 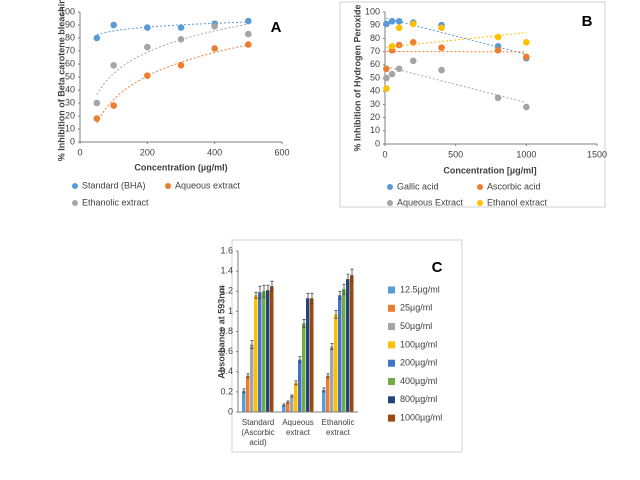 I want to click on legend-label: 200µg/ml, so click(x=418, y=363).